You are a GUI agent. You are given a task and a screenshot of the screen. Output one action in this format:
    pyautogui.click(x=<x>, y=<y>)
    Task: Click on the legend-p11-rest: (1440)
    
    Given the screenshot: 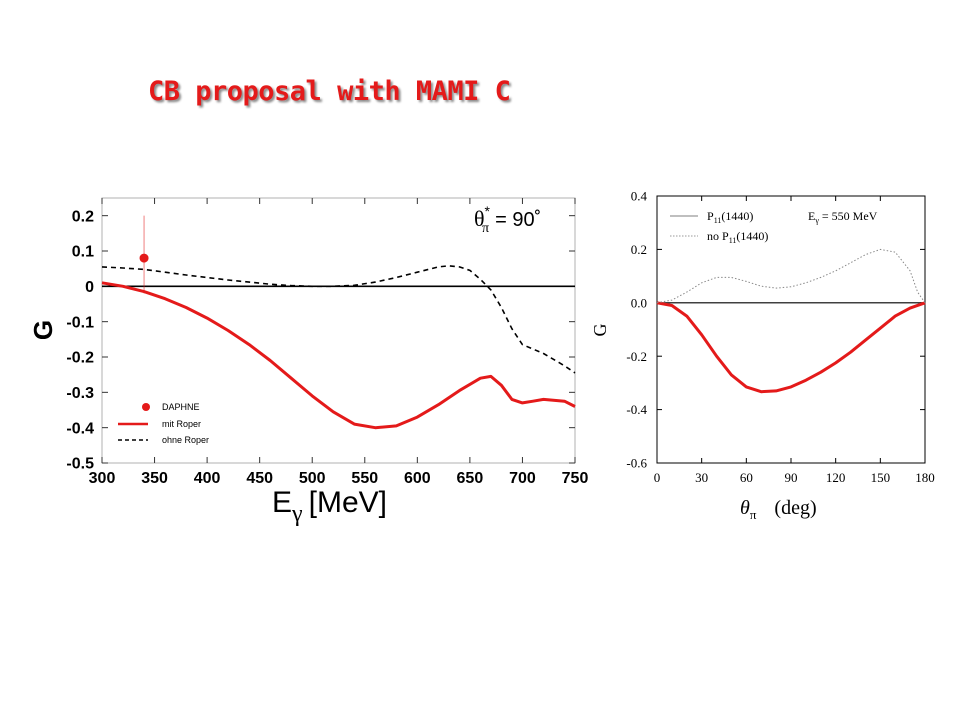 What is the action you would take?
    pyautogui.click(x=737, y=216)
    